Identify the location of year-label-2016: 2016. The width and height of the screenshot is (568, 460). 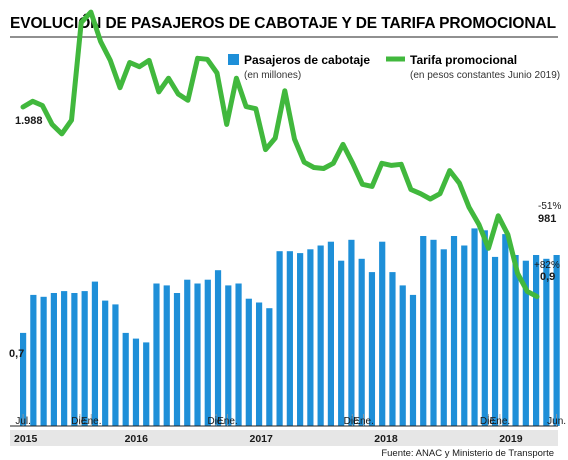
(137, 439).